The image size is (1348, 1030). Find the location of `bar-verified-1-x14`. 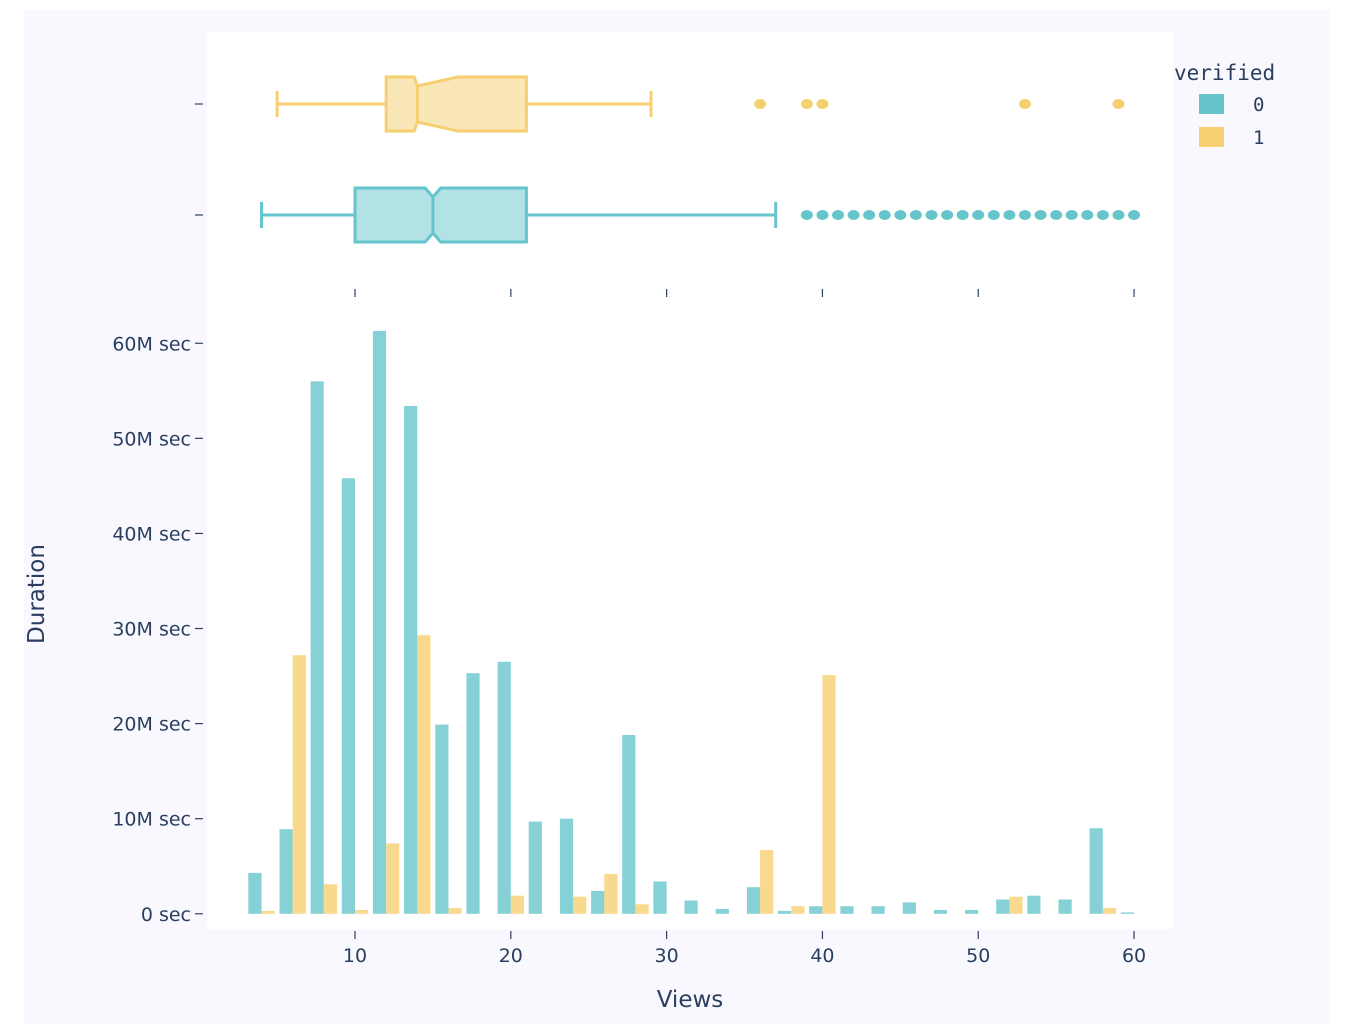

bar-verified-1-x14 is located at coordinates (424, 774).